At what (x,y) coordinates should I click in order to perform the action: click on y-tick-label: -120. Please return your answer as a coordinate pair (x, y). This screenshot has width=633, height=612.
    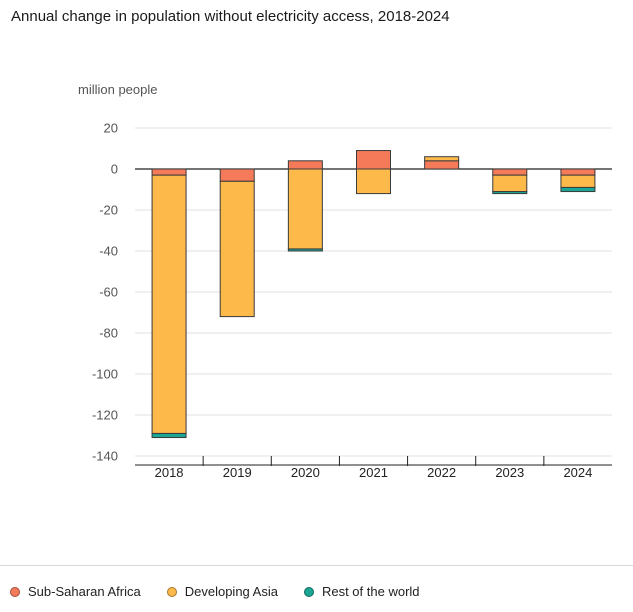
    Looking at the image, I should click on (105, 415).